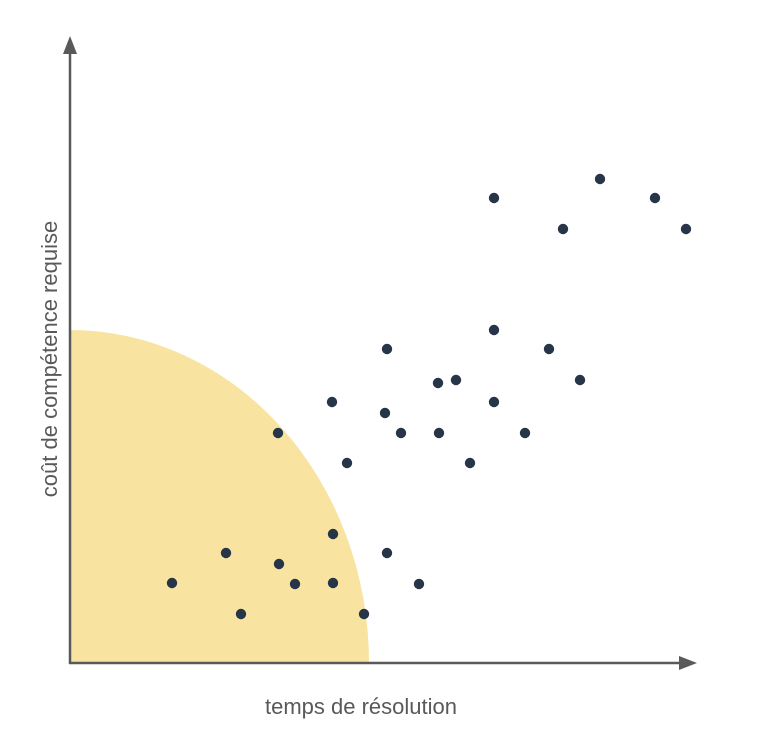 The image size is (762, 750). What do you see at coordinates (688, 663) in the screenshot?
I see `x-axis-arrow-icon` at bounding box center [688, 663].